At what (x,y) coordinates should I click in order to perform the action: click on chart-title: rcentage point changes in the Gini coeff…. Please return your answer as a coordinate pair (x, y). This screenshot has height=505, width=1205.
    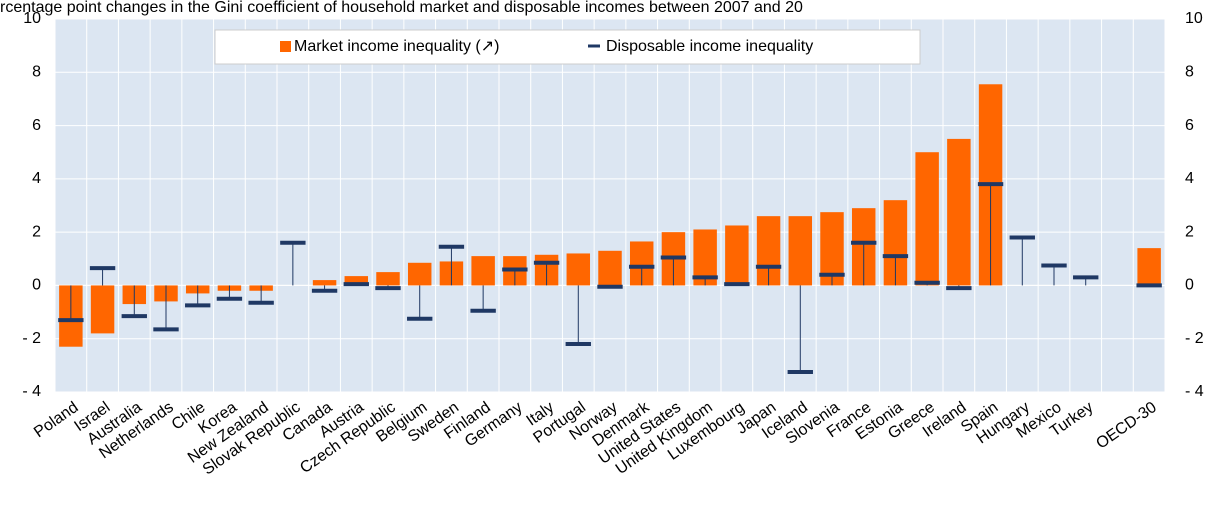
    Looking at the image, I should click on (401, 8).